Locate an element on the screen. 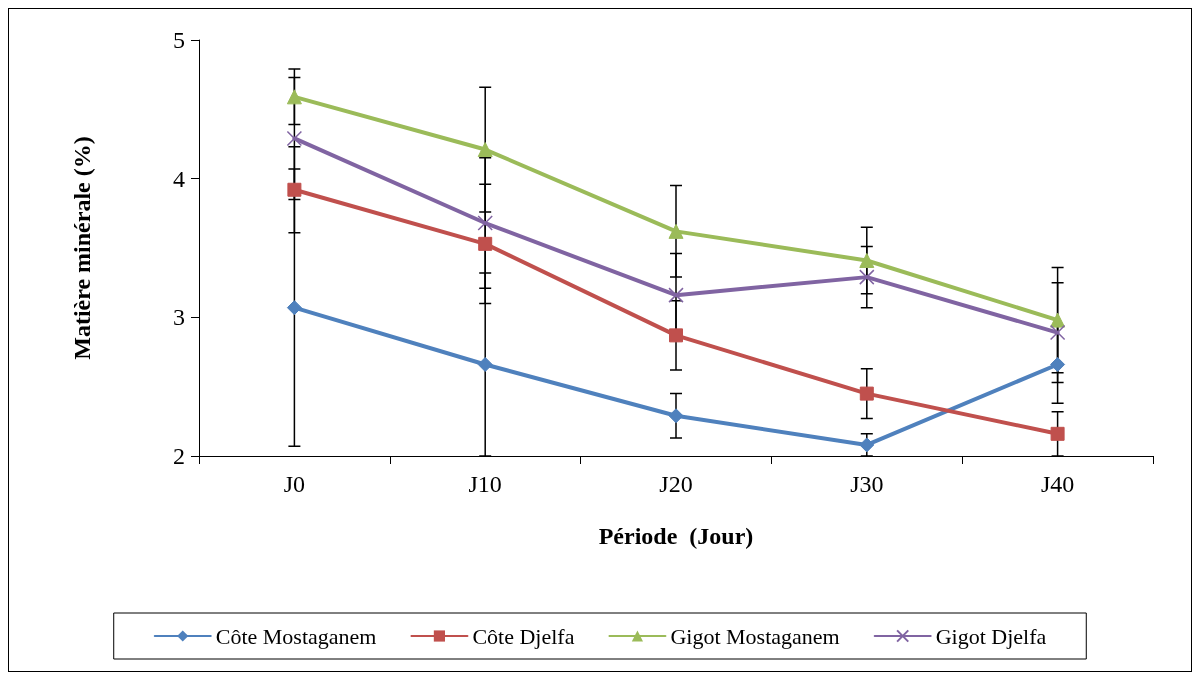 This screenshot has height=680, width=1200. x-tick-label: J30 is located at coordinates (867, 484).